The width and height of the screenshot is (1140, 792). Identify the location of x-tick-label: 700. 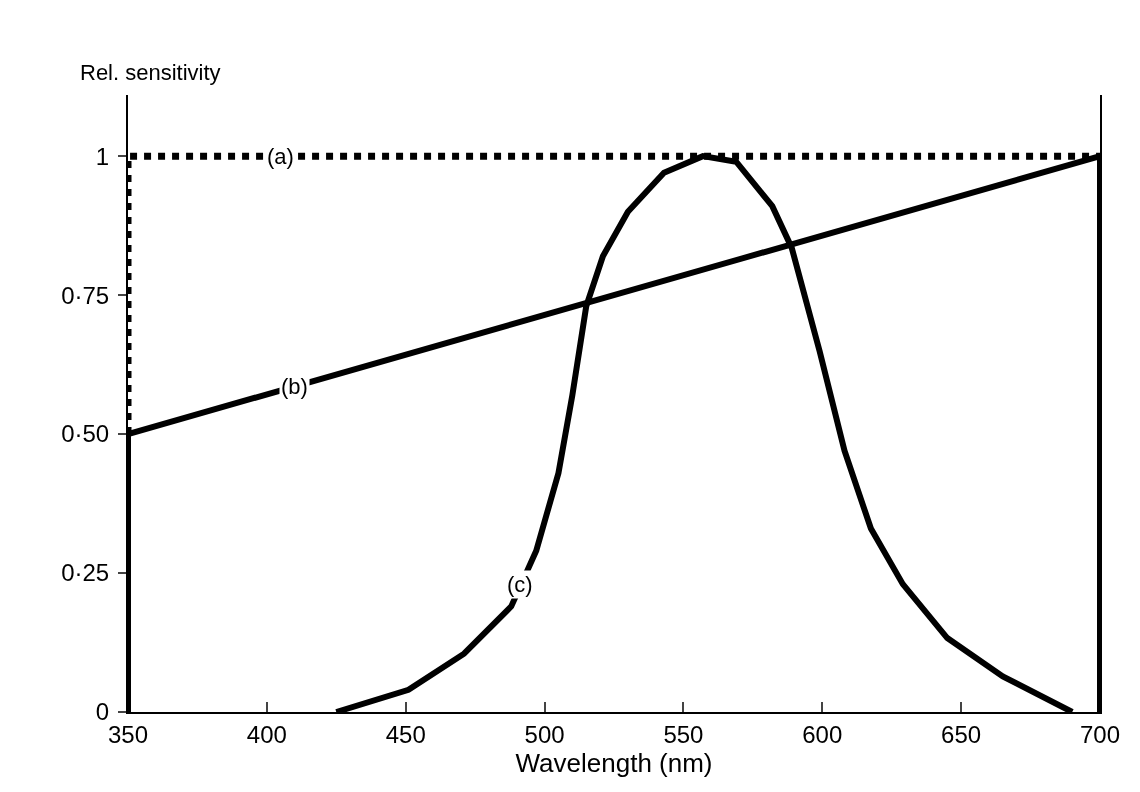
(1100, 734).